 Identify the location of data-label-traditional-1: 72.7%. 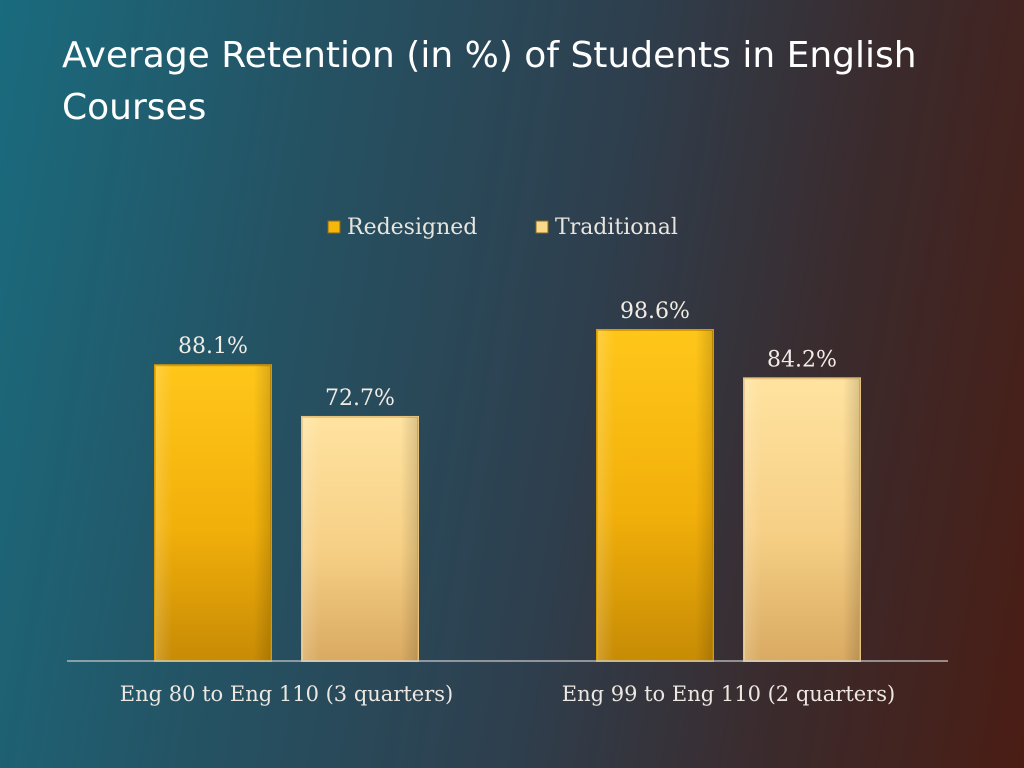
(360, 398).